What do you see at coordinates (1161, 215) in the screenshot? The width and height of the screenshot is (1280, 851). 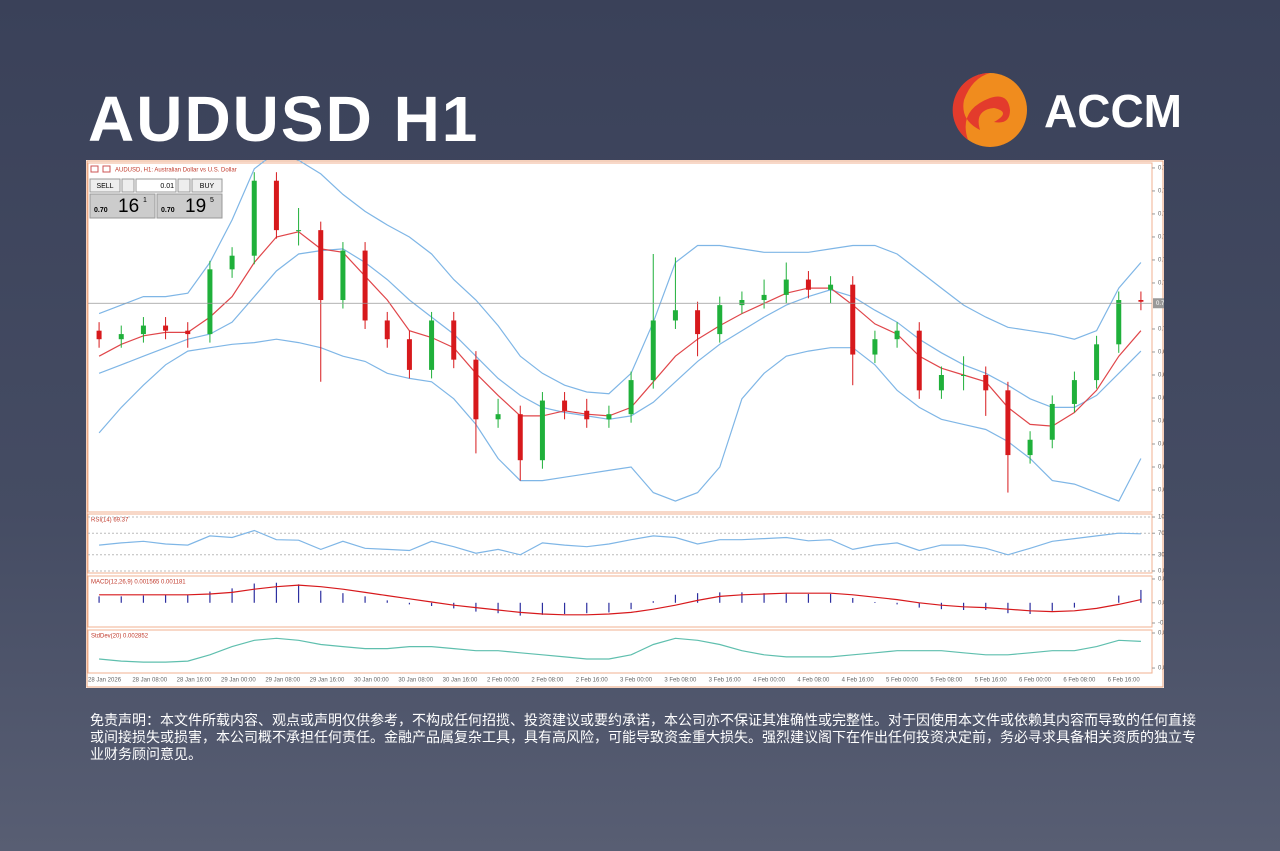 I see `y-tick-label: 0.70685` at bounding box center [1161, 215].